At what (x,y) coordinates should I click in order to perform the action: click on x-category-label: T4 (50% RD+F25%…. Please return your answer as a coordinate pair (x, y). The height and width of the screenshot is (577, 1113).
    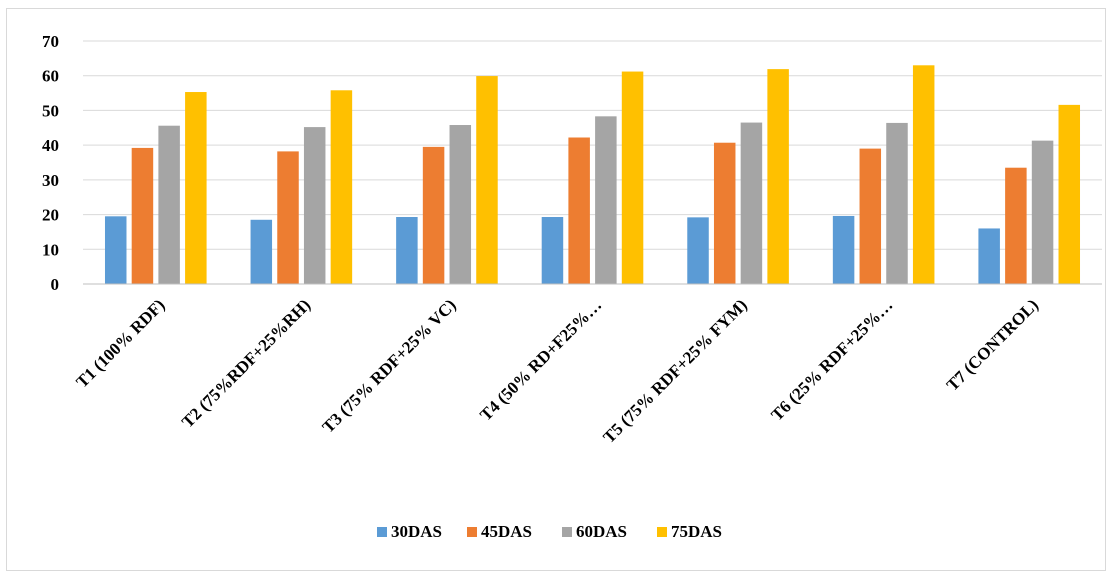
    Looking at the image, I should click on (540, 359).